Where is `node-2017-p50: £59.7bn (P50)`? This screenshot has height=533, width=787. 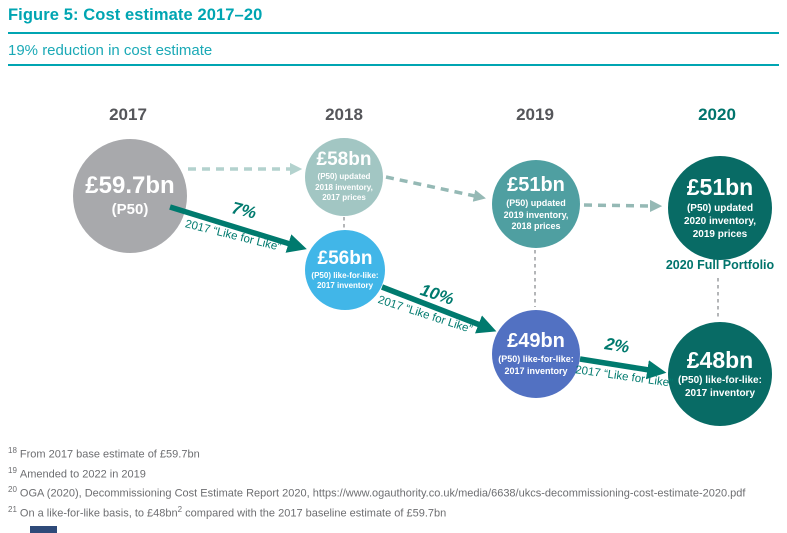
node-2017-p50: £59.7bn (P50) is located at coordinates (130, 196).